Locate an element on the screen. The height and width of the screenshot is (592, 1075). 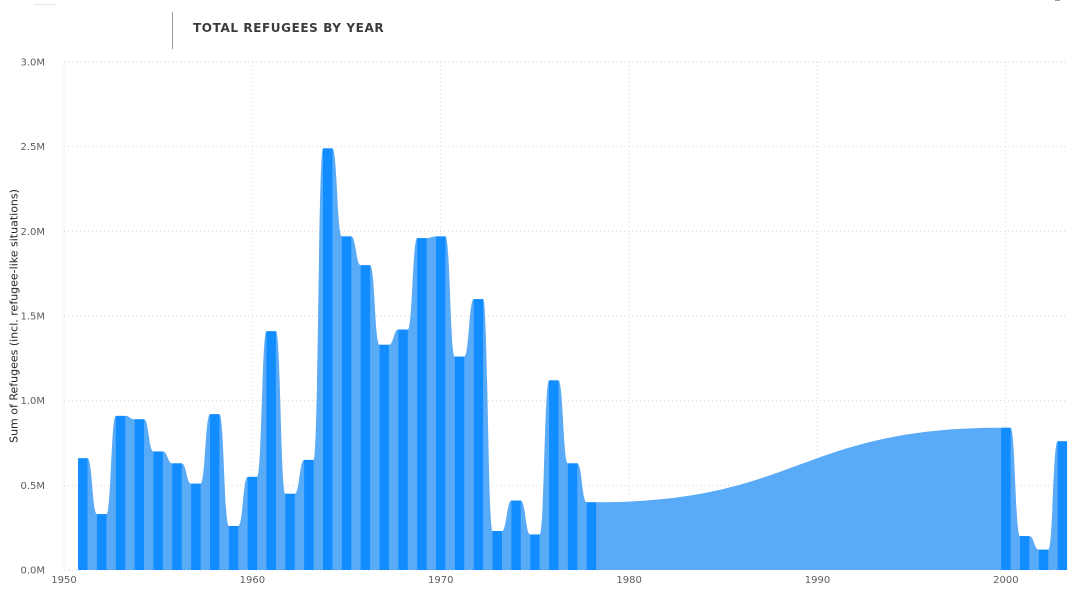
x-tick-label: 1990 is located at coordinates (817, 580).